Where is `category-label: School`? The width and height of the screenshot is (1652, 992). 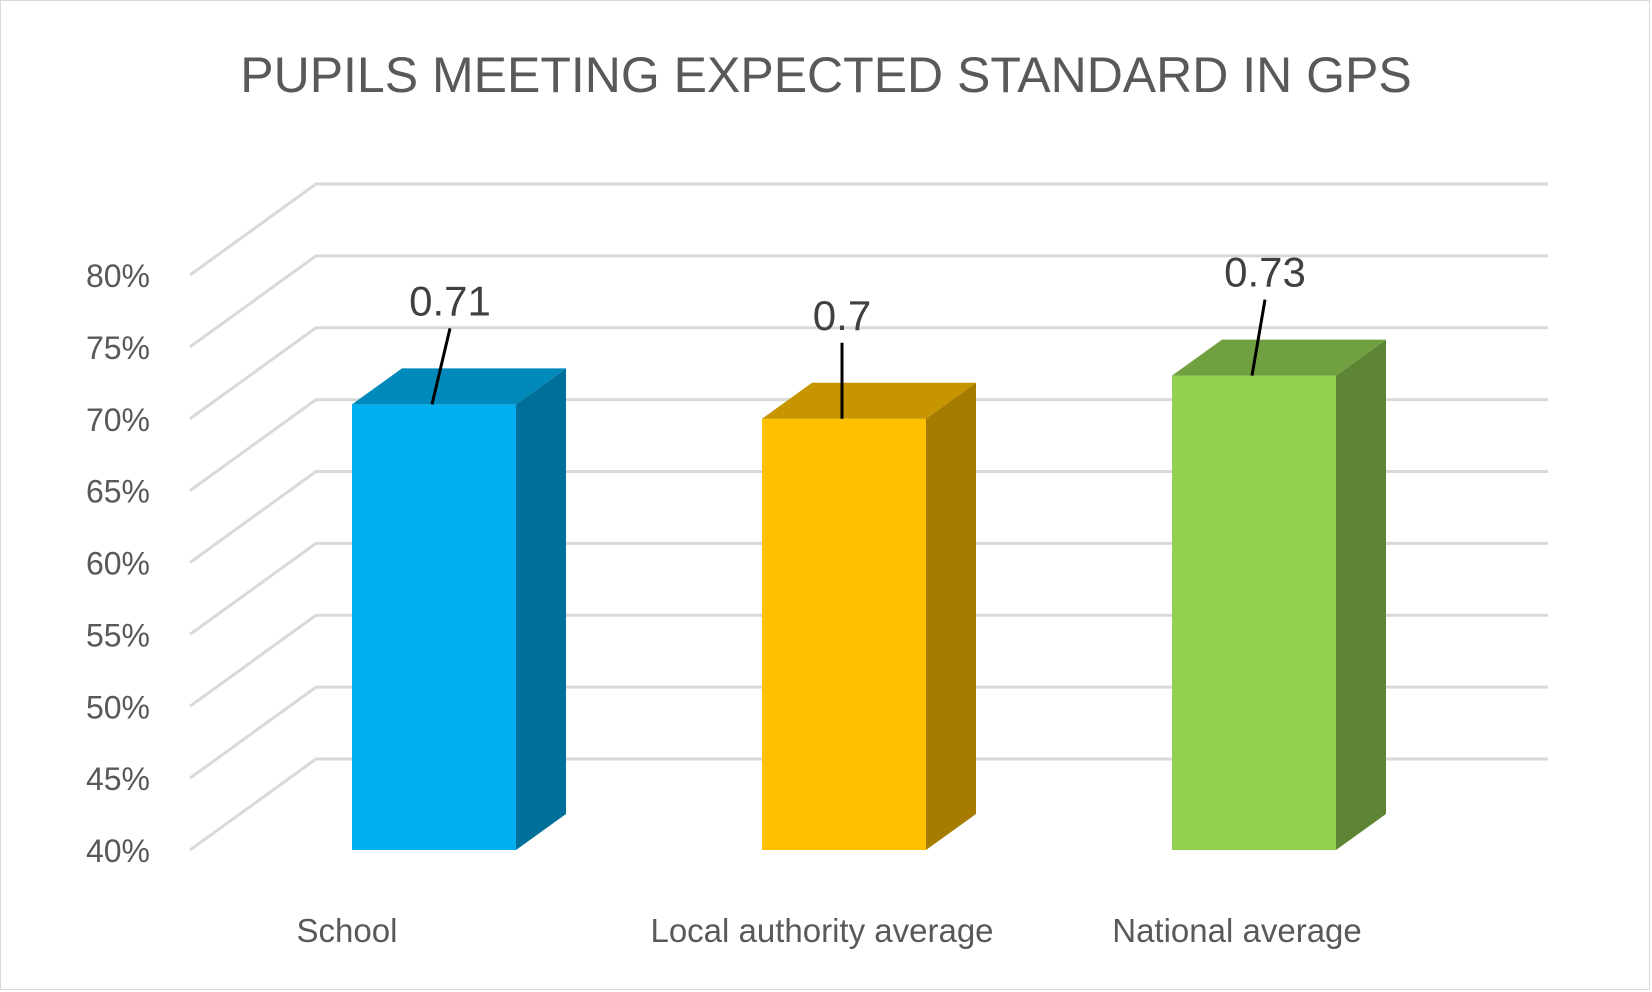 category-label: School is located at coordinates (347, 930).